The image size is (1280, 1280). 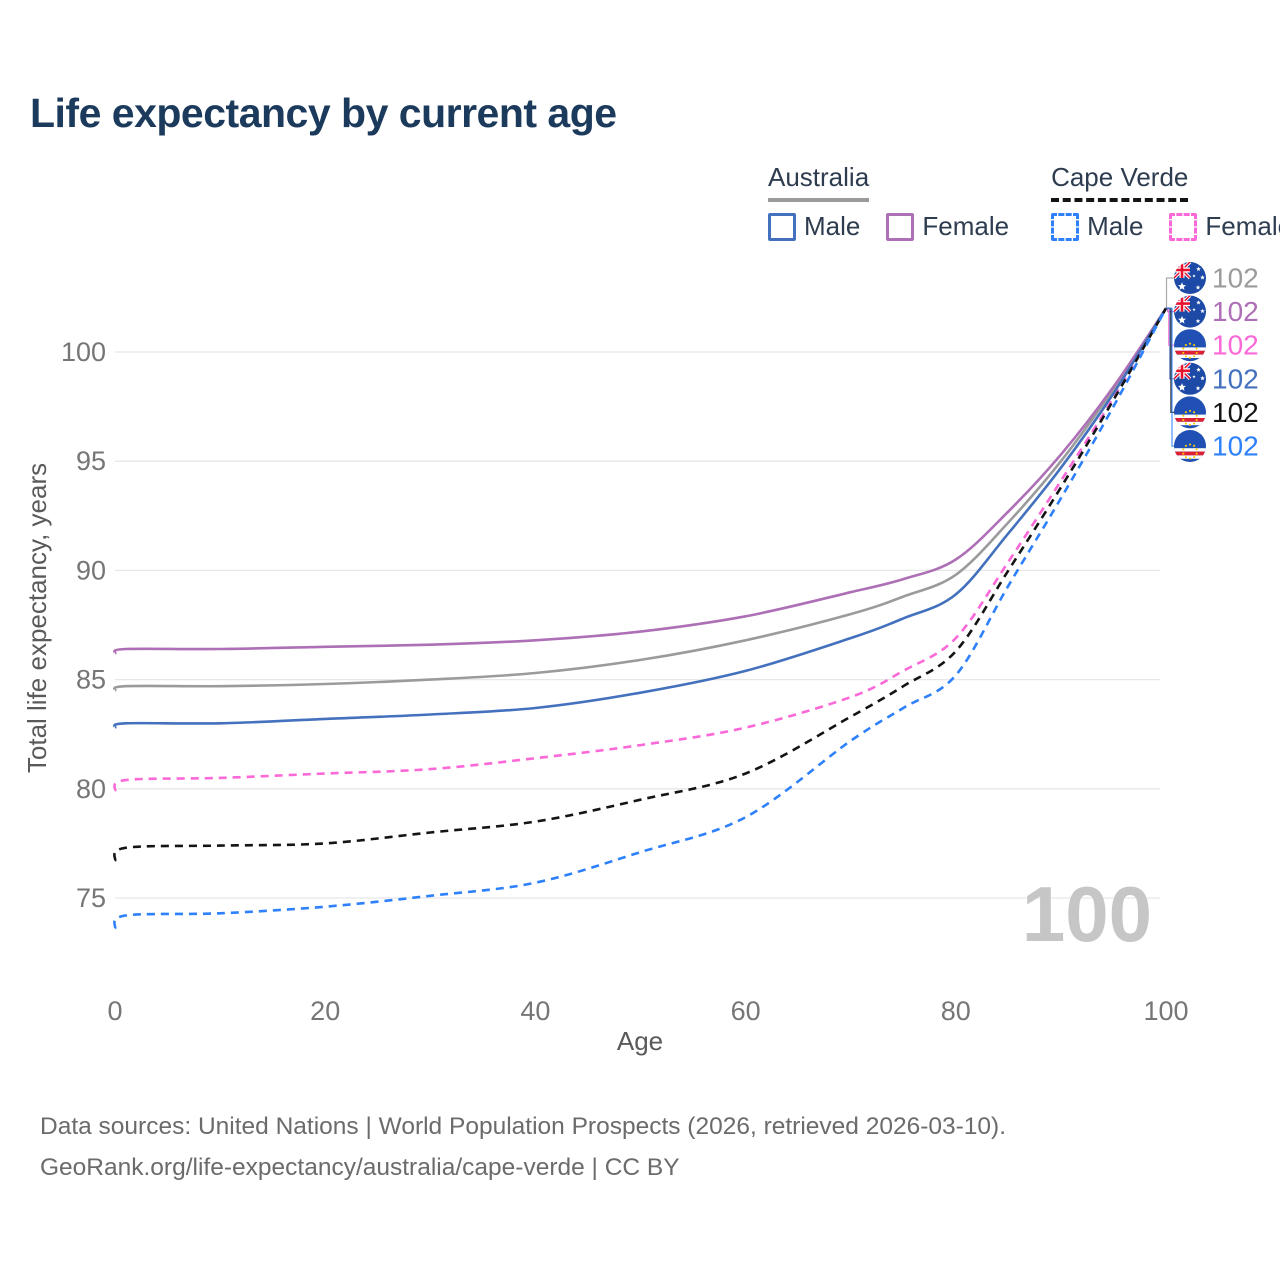 What do you see at coordinates (956, 1011) in the screenshot?
I see `x-tick-label: 80` at bounding box center [956, 1011].